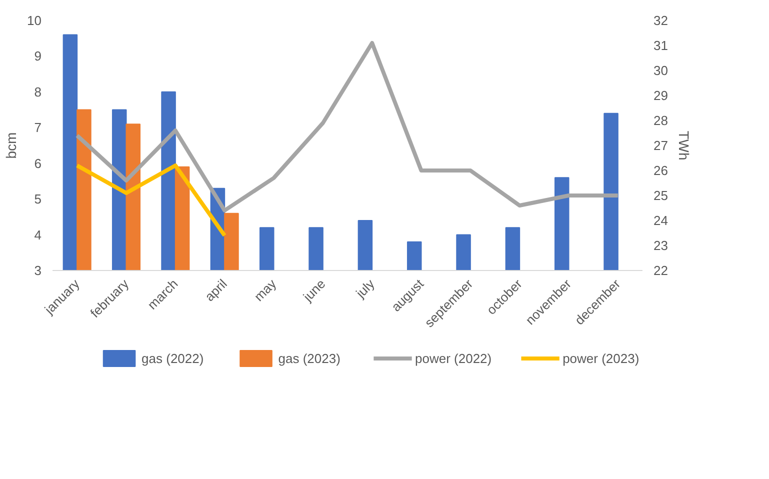 This screenshot has width=769, height=479. I want to click on y2-tick-label: 26, so click(661, 170).